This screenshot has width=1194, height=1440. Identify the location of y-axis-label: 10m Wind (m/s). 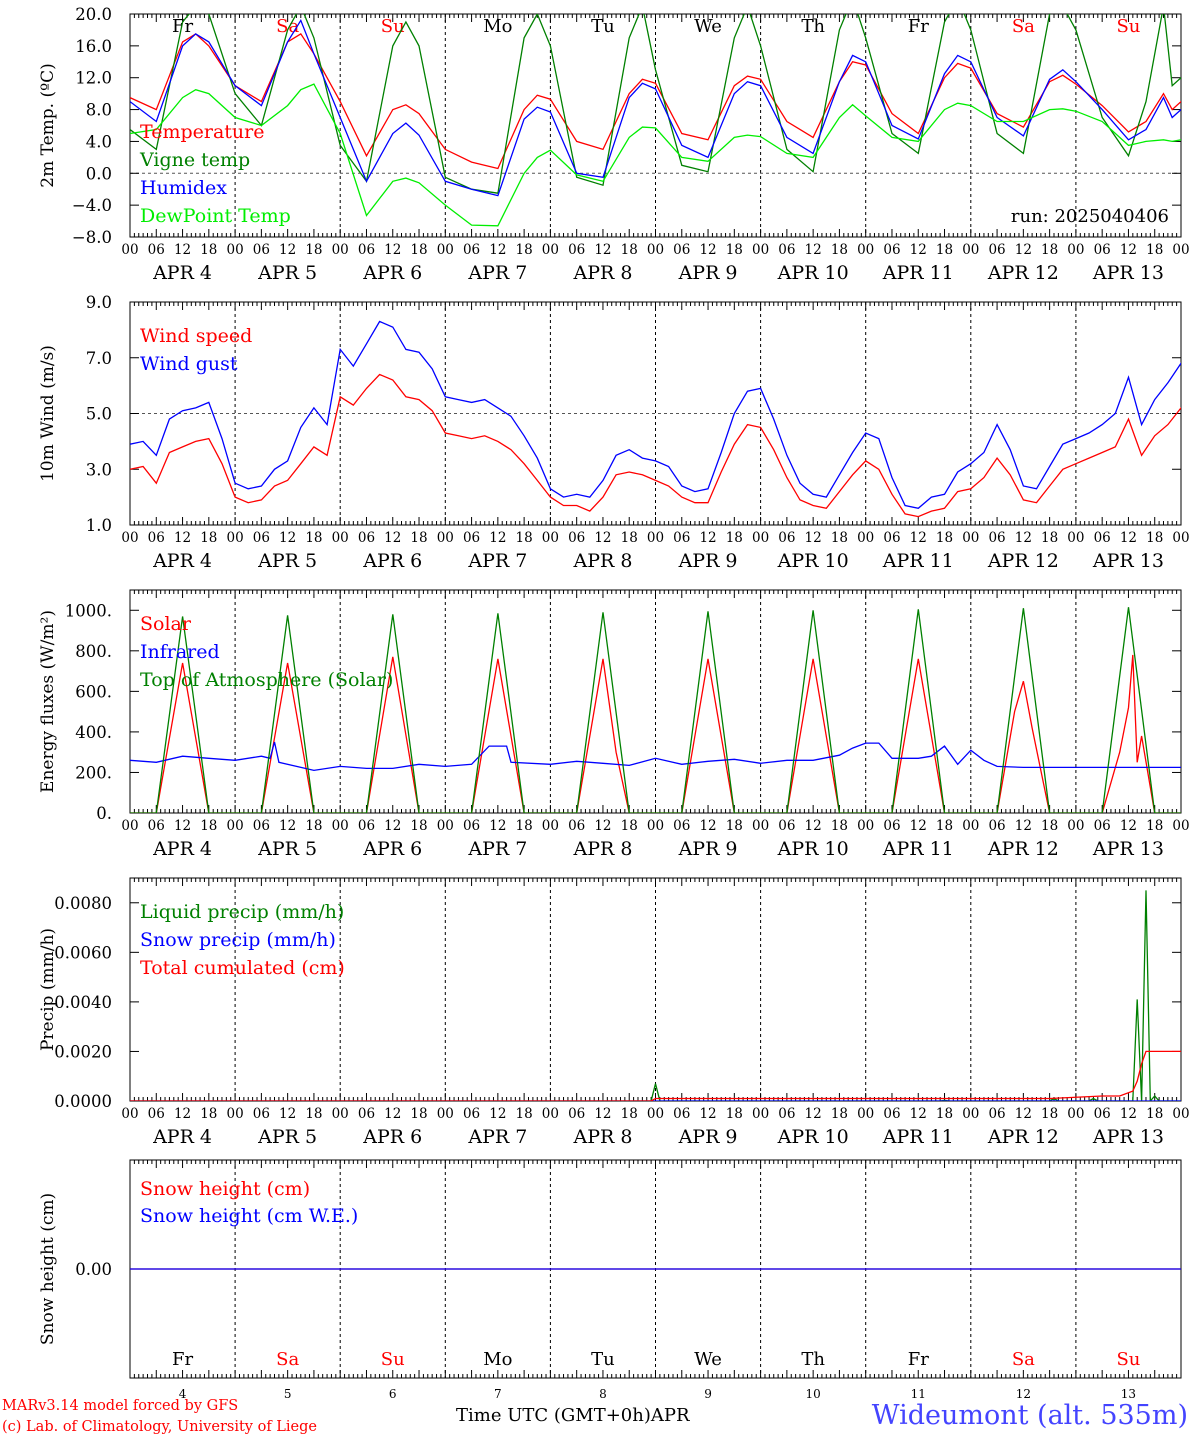
(48, 413).